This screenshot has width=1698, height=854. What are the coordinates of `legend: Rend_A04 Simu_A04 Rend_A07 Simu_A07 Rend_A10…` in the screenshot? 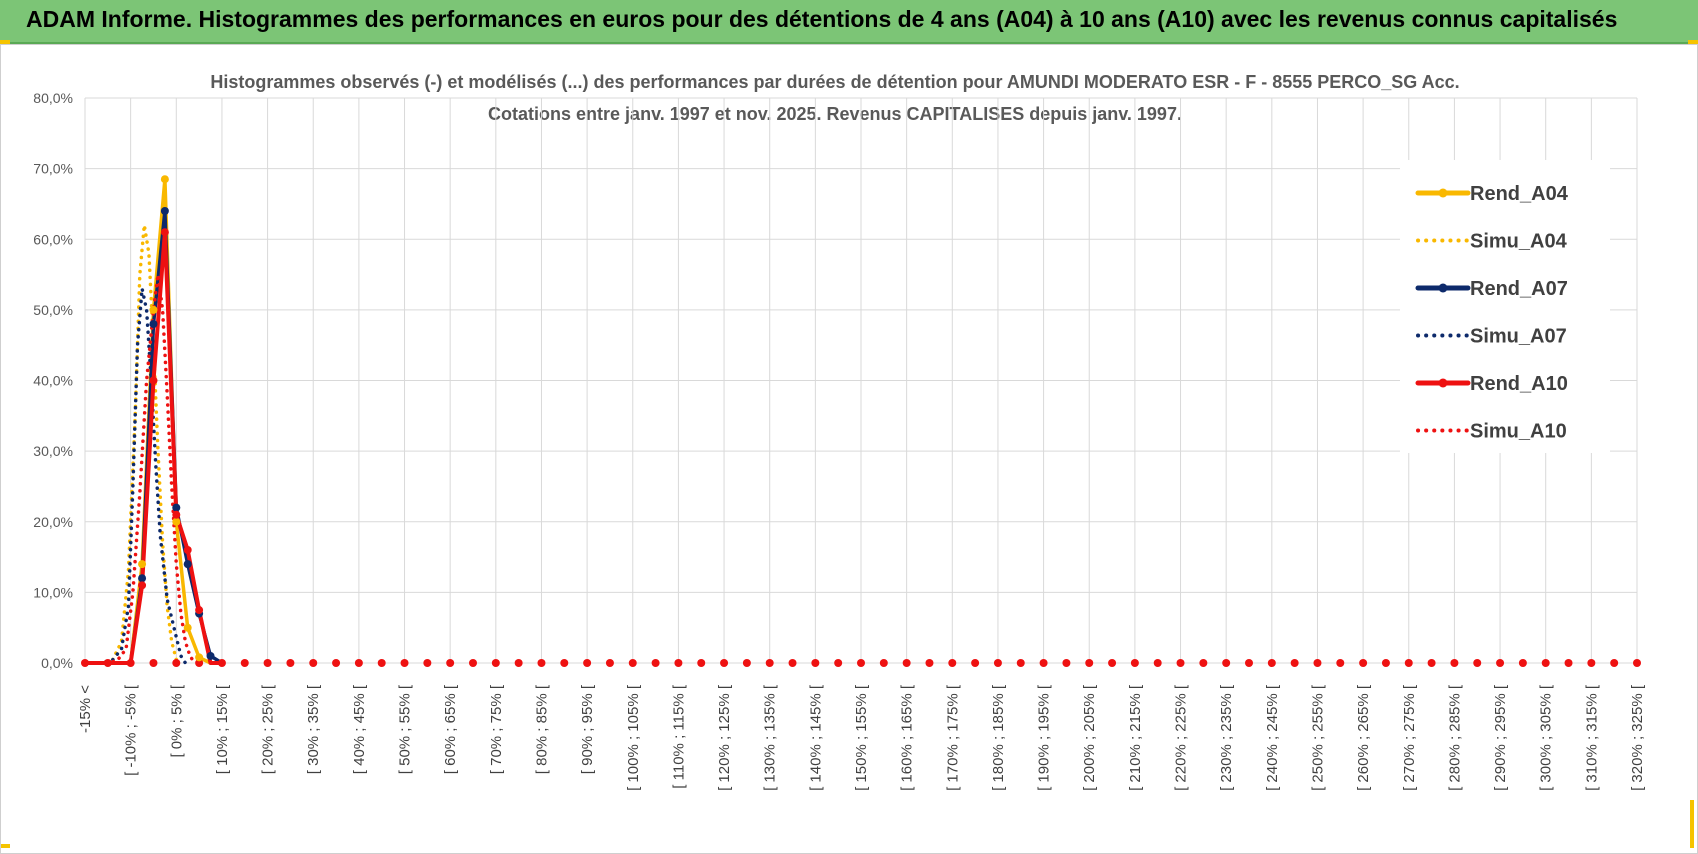 It's located at (1505, 306).